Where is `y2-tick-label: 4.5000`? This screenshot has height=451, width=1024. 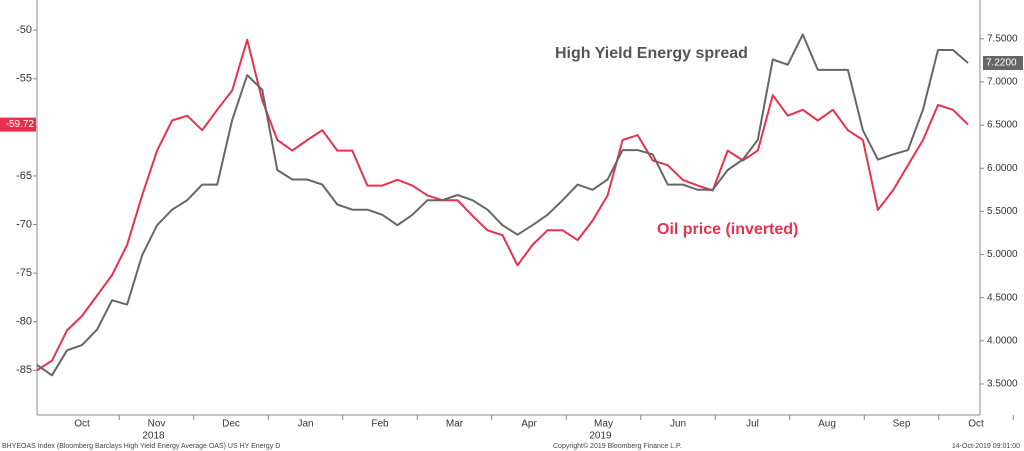
y2-tick-label: 4.5000 is located at coordinates (1002, 297).